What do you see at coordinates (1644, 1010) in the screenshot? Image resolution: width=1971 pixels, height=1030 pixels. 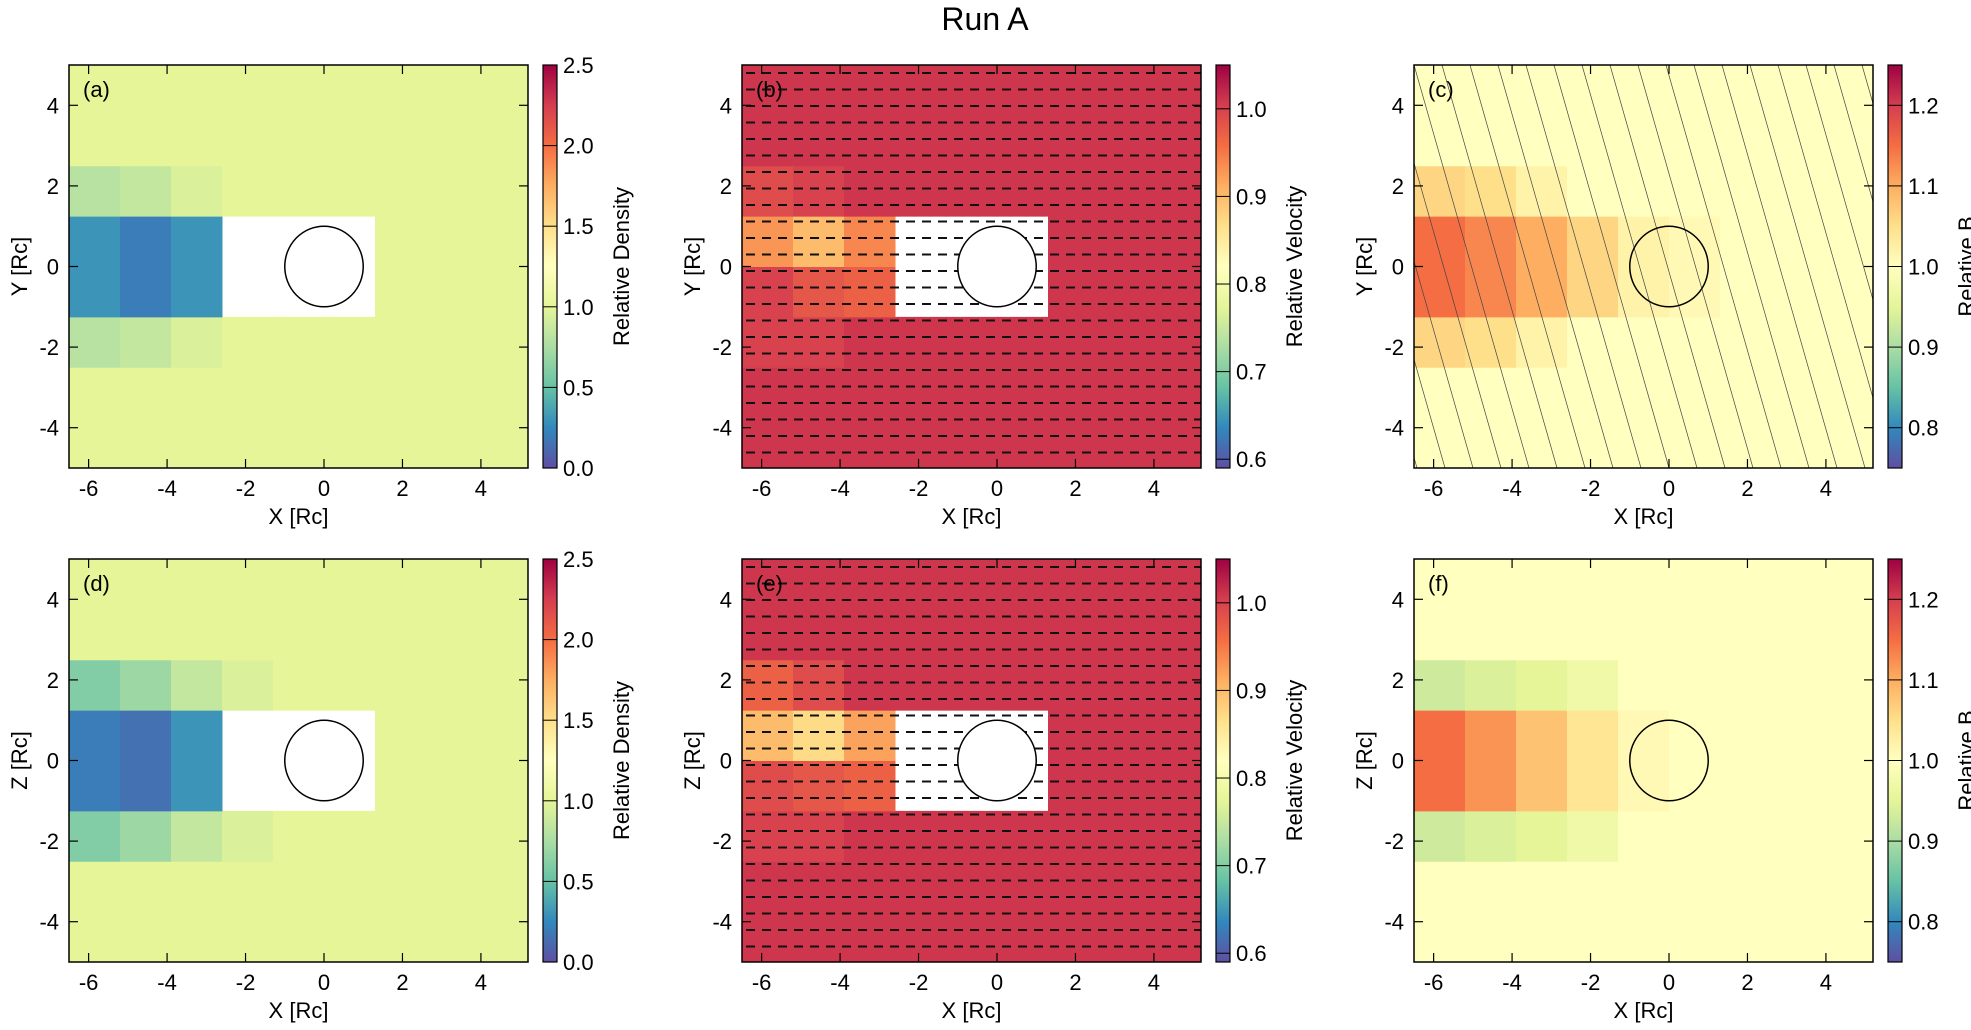 I see `x-axis-label: X [Rc]` at bounding box center [1644, 1010].